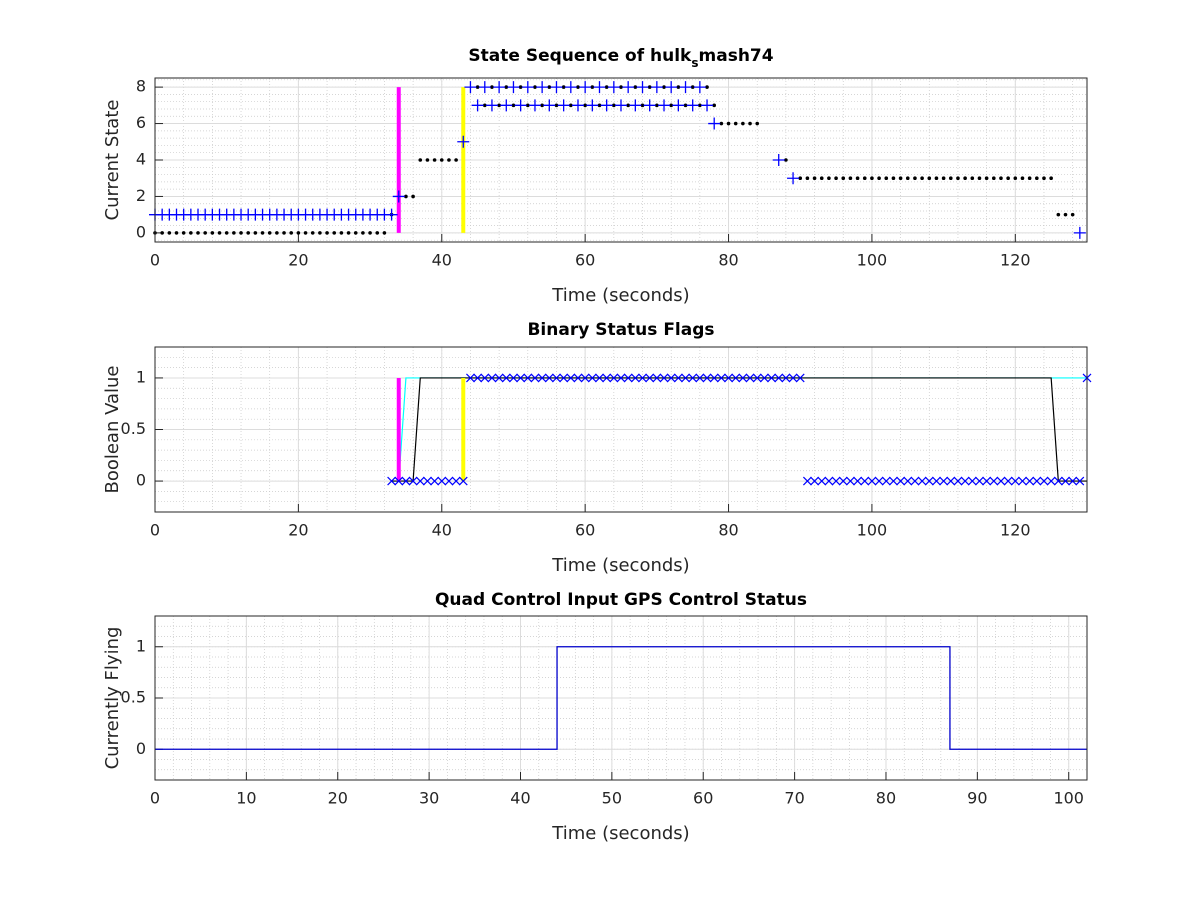  What do you see at coordinates (1015, 260) in the screenshot?
I see `x-tick-label: 120` at bounding box center [1015, 260].